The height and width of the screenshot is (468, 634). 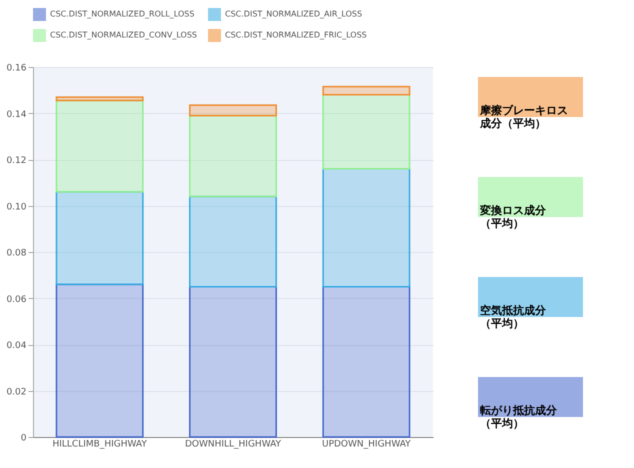 What do you see at coordinates (293, 14) in the screenshot?
I see `legend-label: CSC.DIST_NORMALIZED_AIR_LOSS` at bounding box center [293, 14].